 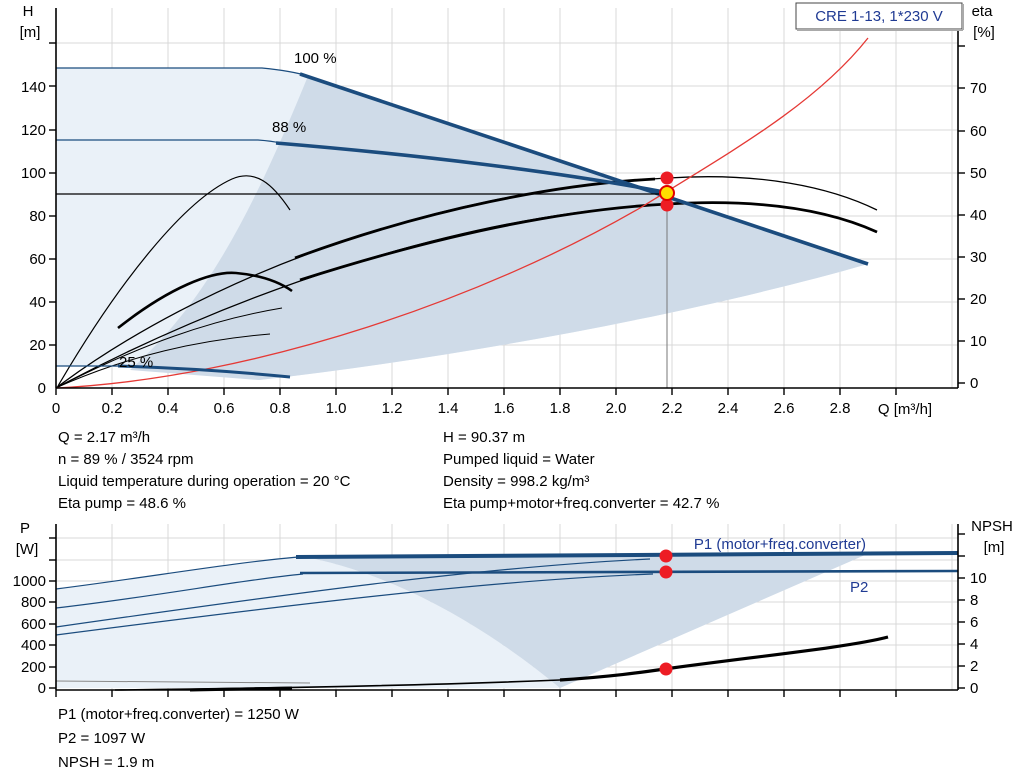 What do you see at coordinates (840, 408) in the screenshot?
I see `svg-text: 2.8` at bounding box center [840, 408].